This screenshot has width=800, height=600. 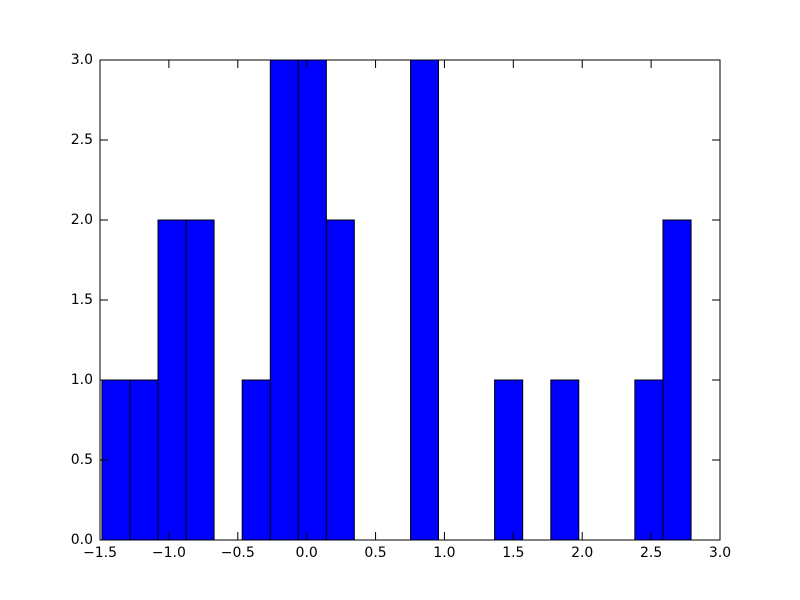 I want to click on y-tick-label: 3.0, so click(x=82, y=60).